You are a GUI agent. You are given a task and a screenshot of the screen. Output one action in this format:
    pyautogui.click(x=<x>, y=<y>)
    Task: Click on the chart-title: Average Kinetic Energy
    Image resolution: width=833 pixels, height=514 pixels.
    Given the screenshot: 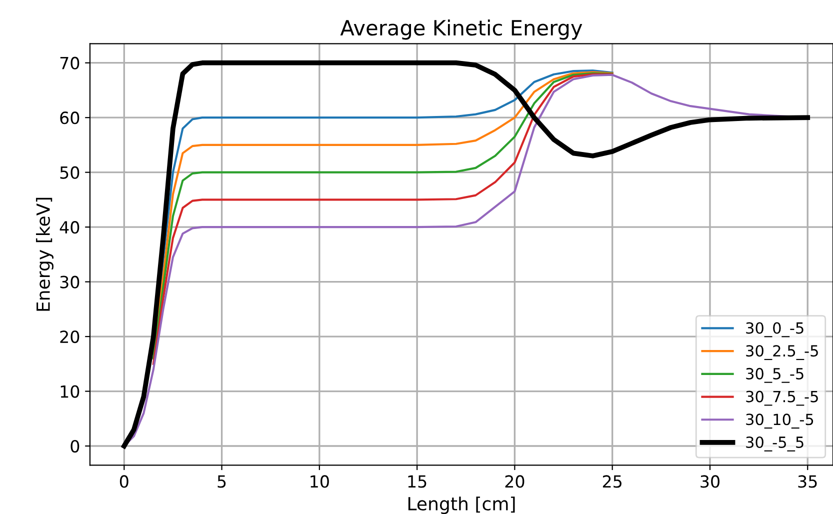 What is the action you would take?
    pyautogui.click(x=461, y=30)
    